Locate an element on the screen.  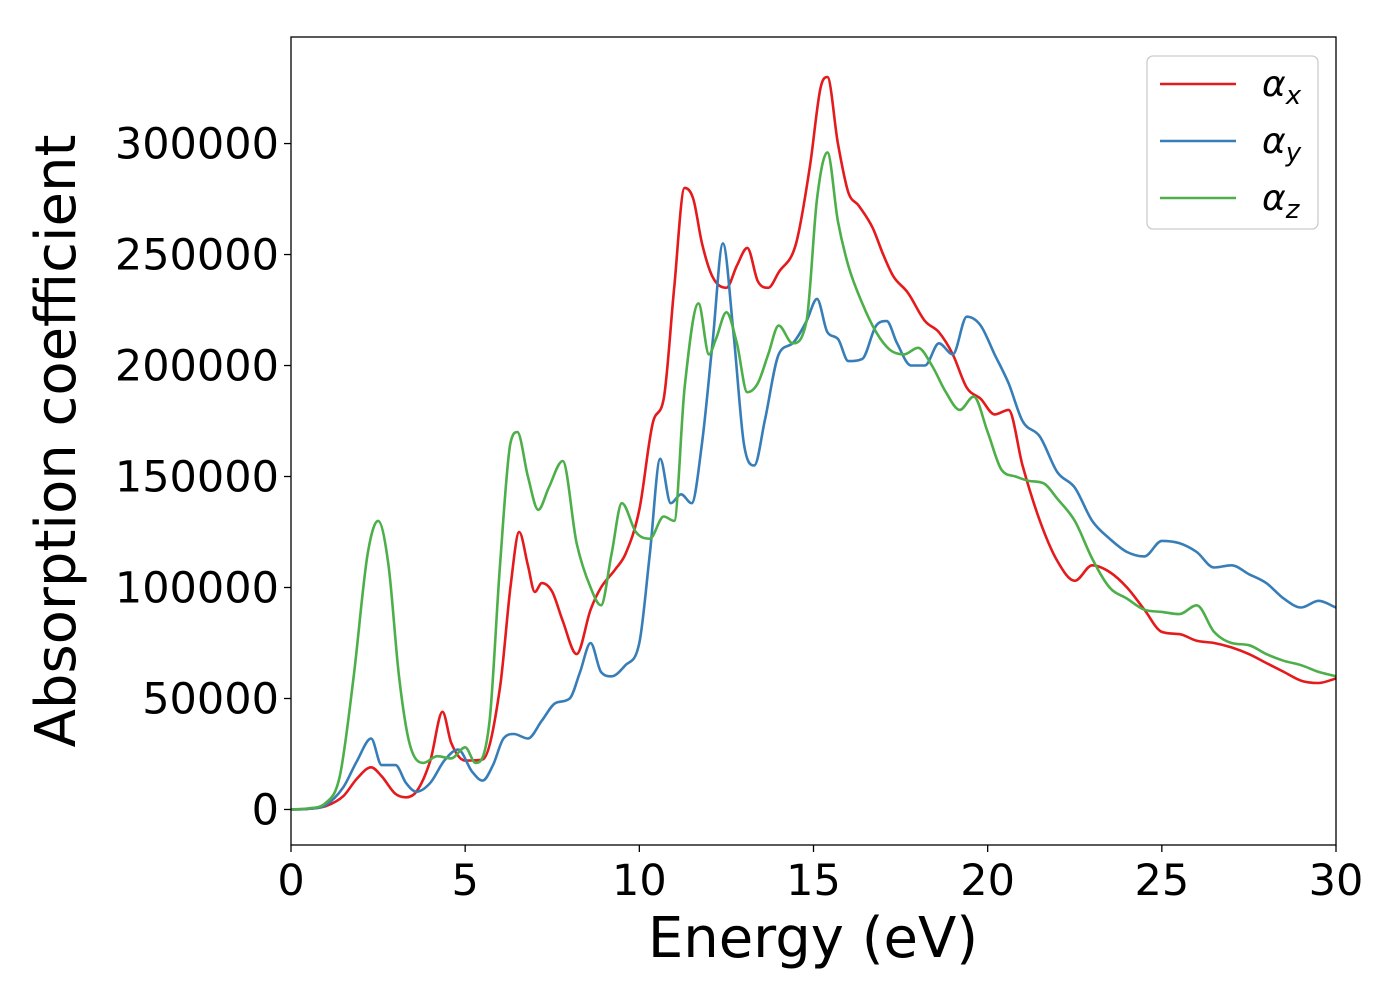
y-tick-label: 0 is located at coordinates (265, 810).